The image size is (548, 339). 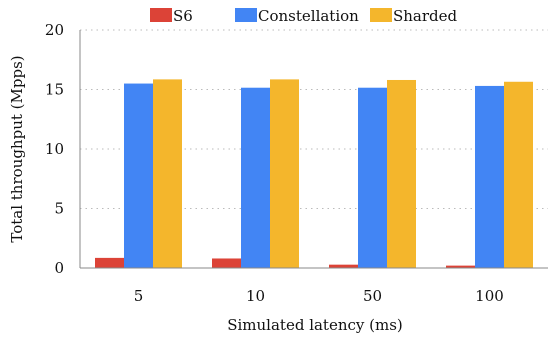 I want to click on legend-label: S6, so click(x=183, y=16).